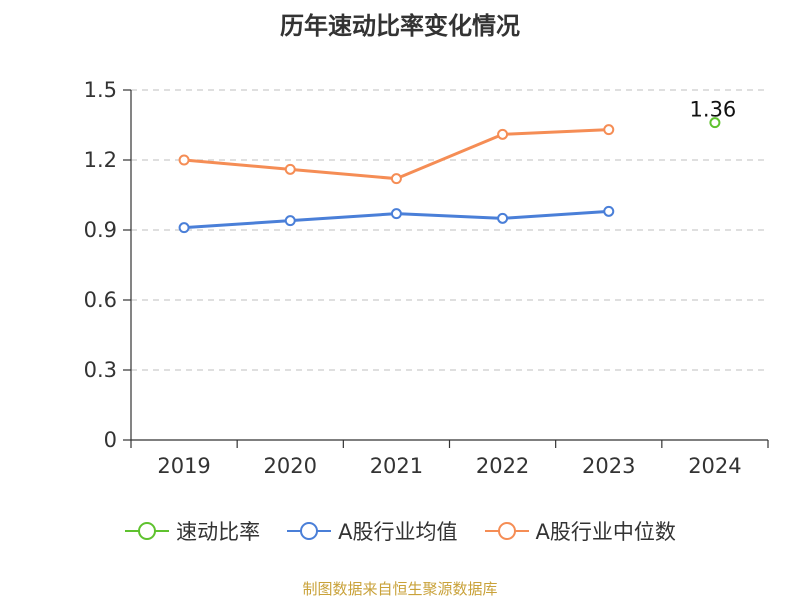  I want to click on data-source: 制图数据来自恒生聚源数据库, so click(400, 589).